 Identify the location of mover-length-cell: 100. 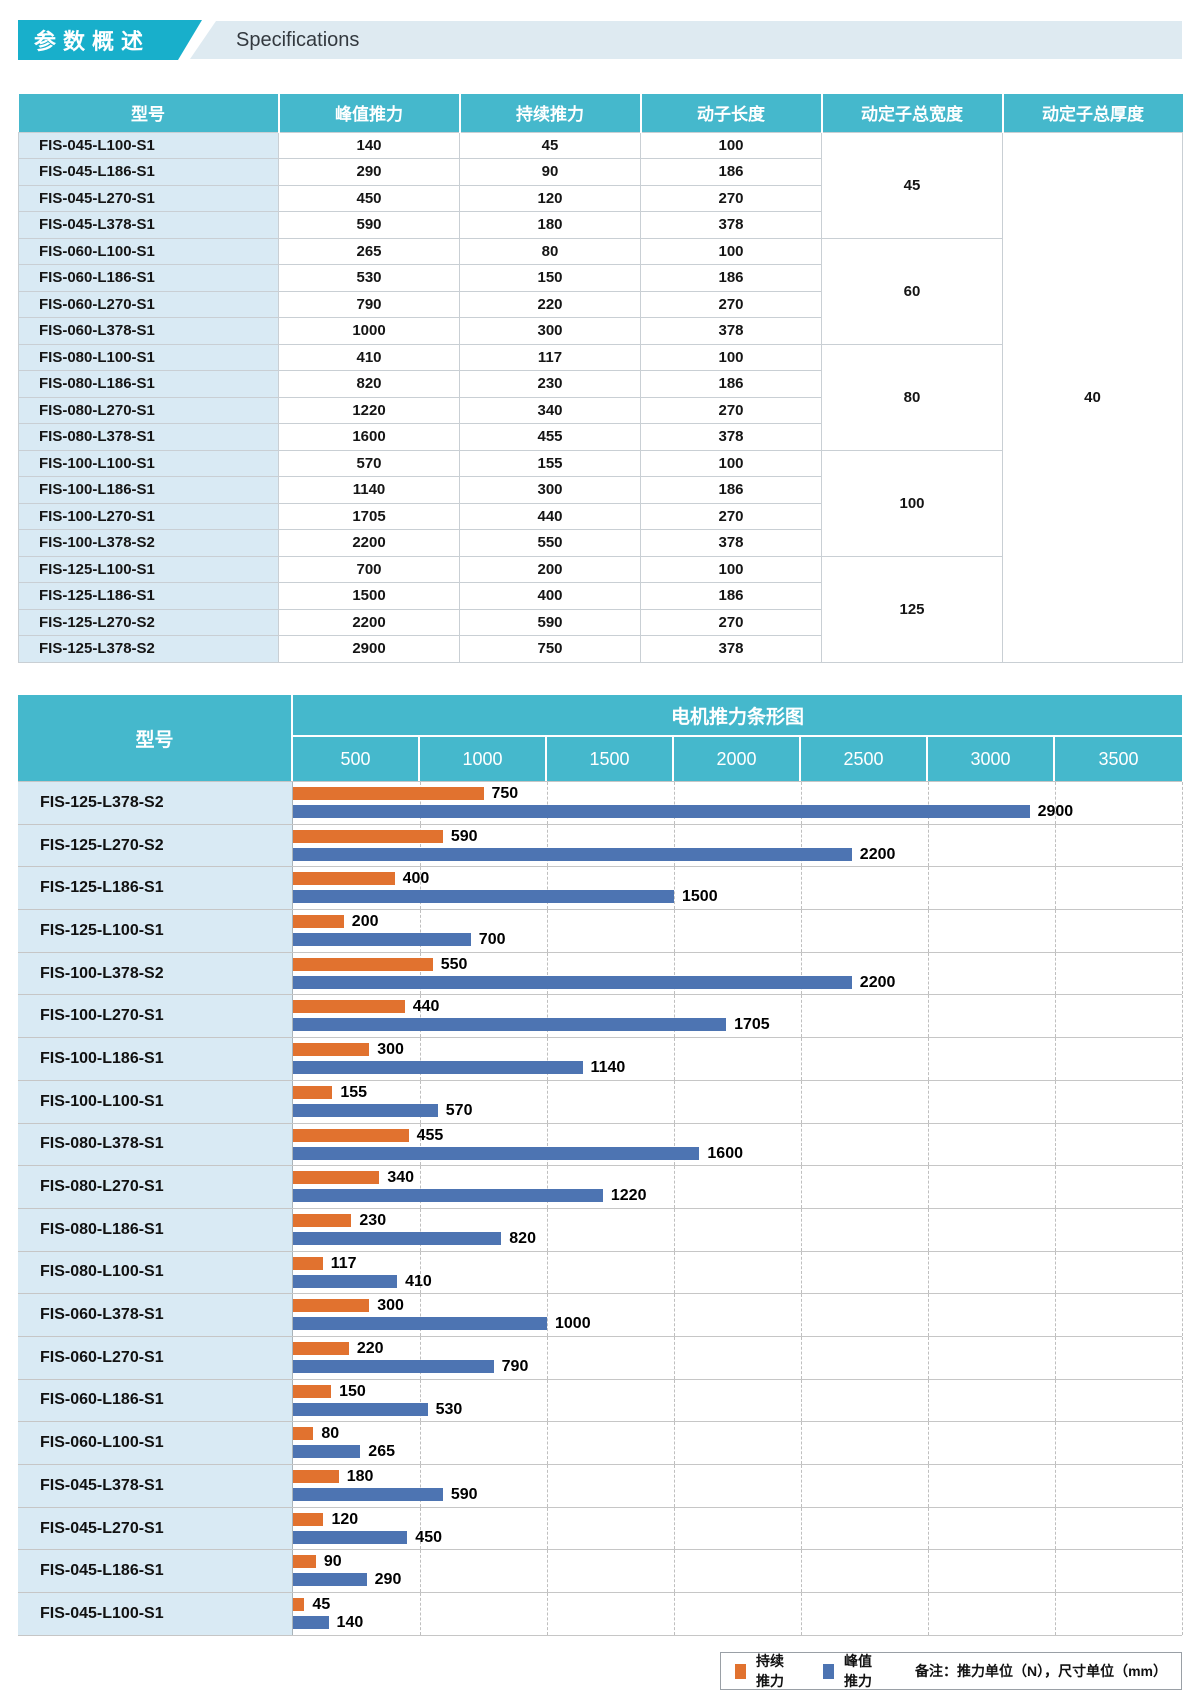
(731, 145).